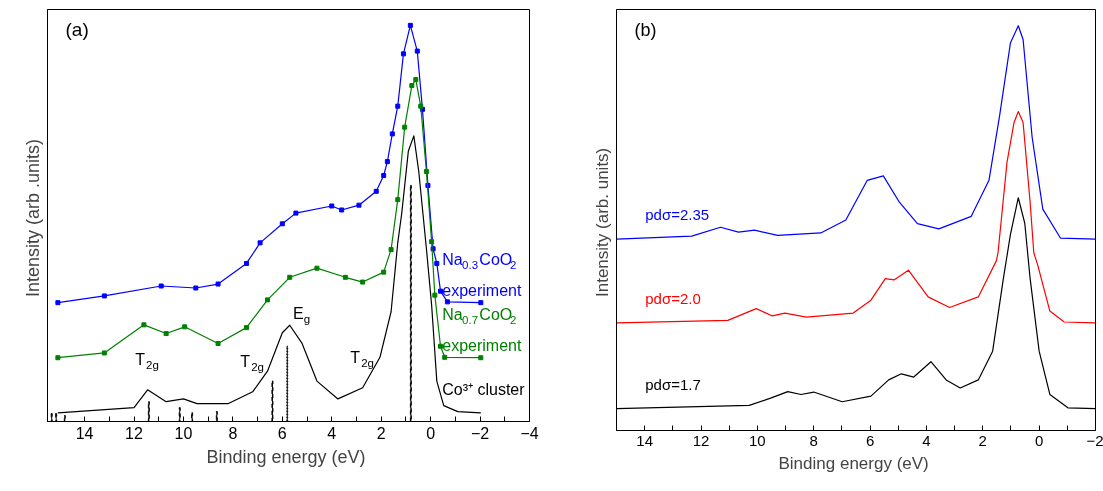 This screenshot has width=1103, height=491. I want to click on annotation: (a), so click(77, 29).